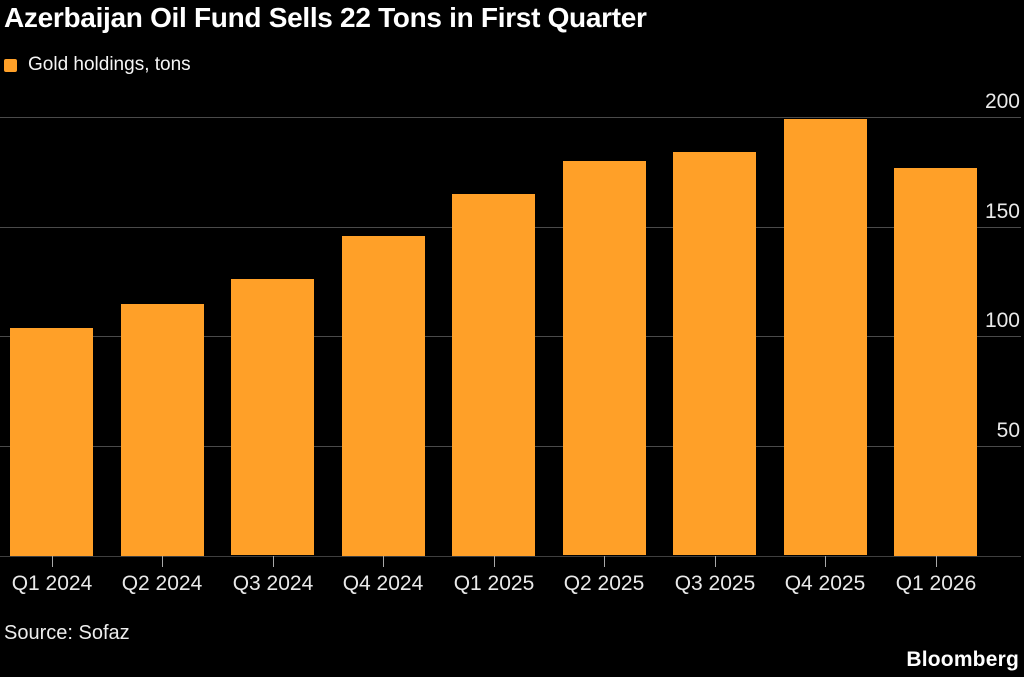  Describe the element at coordinates (604, 561) in the screenshot. I see `x-tick-q2-2025` at that location.